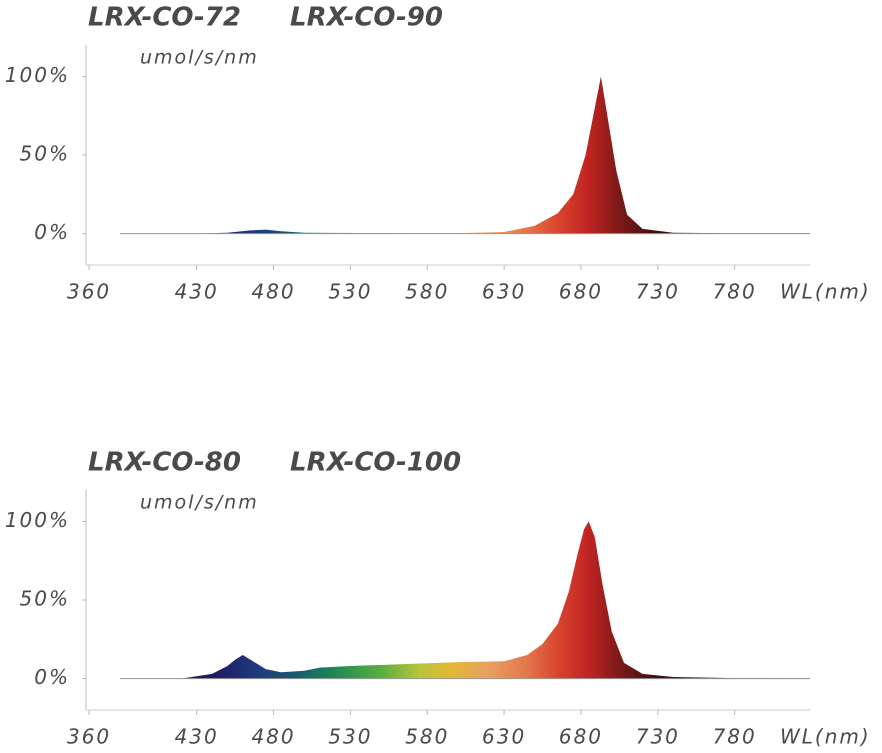  What do you see at coordinates (164, 463) in the screenshot?
I see `chart-title: LRX-CO-80` at bounding box center [164, 463].